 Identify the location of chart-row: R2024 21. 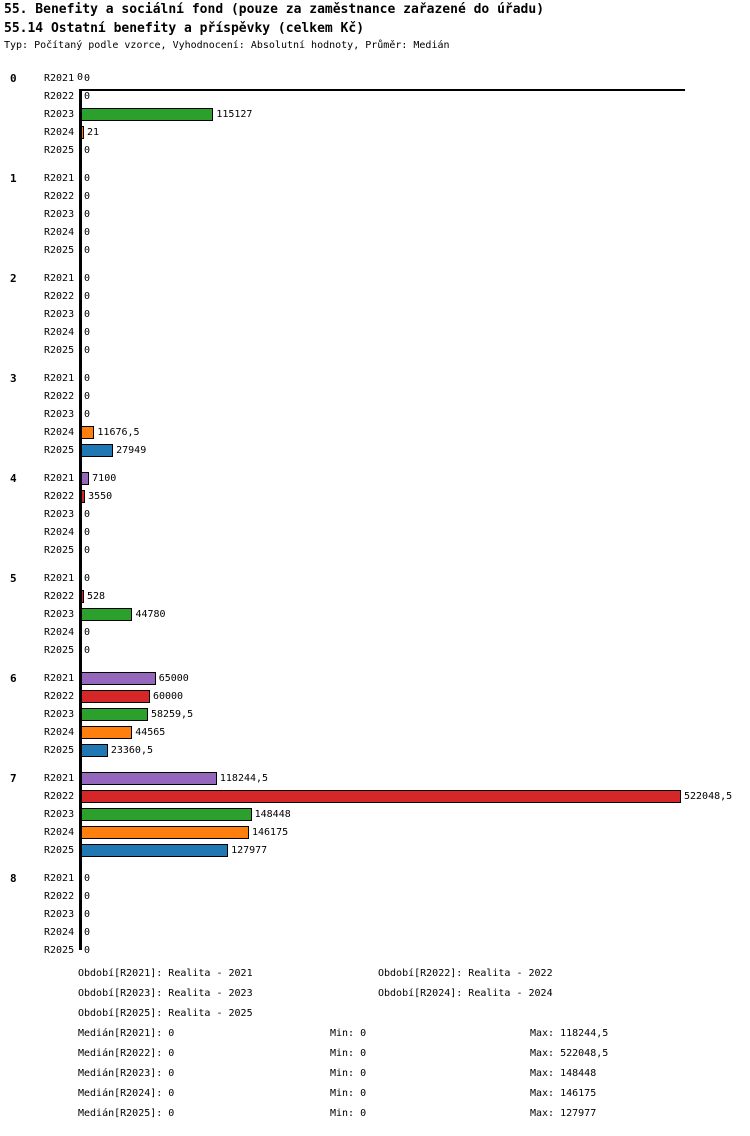
(375, 133).